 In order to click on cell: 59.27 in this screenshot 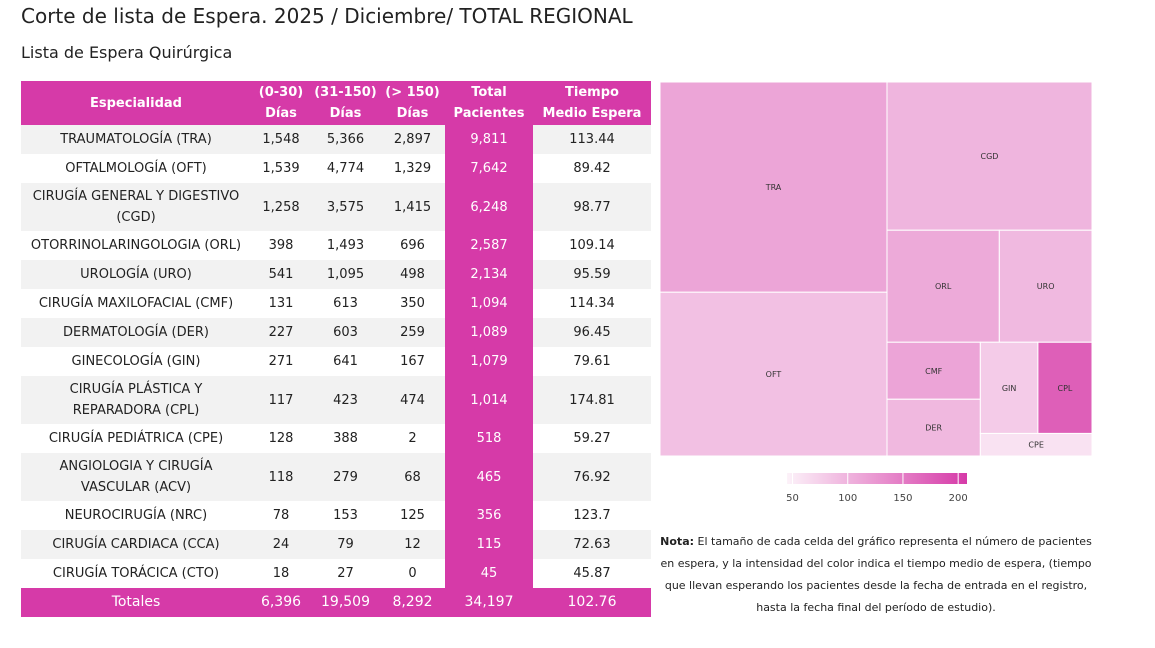, I will do `click(592, 438)`.